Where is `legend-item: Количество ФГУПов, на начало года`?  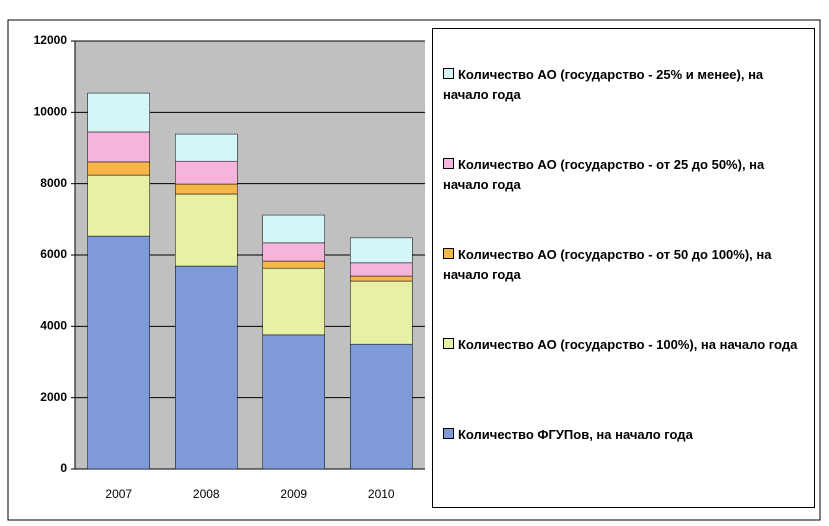
legend-item: Количество ФГУПов, на начало года is located at coordinates (623, 435).